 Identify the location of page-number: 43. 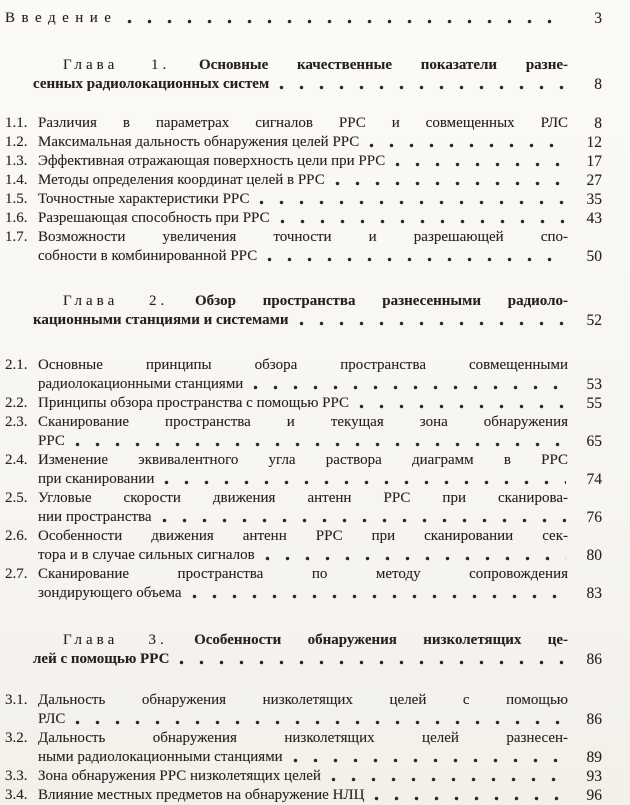
(594, 218).